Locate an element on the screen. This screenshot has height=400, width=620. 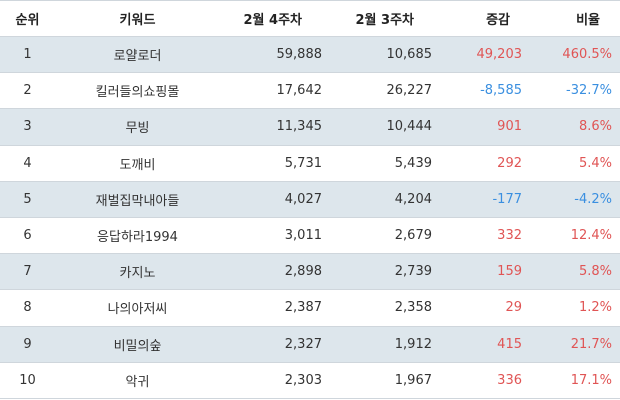
header-rate: 비율 is located at coordinates (588, 20).